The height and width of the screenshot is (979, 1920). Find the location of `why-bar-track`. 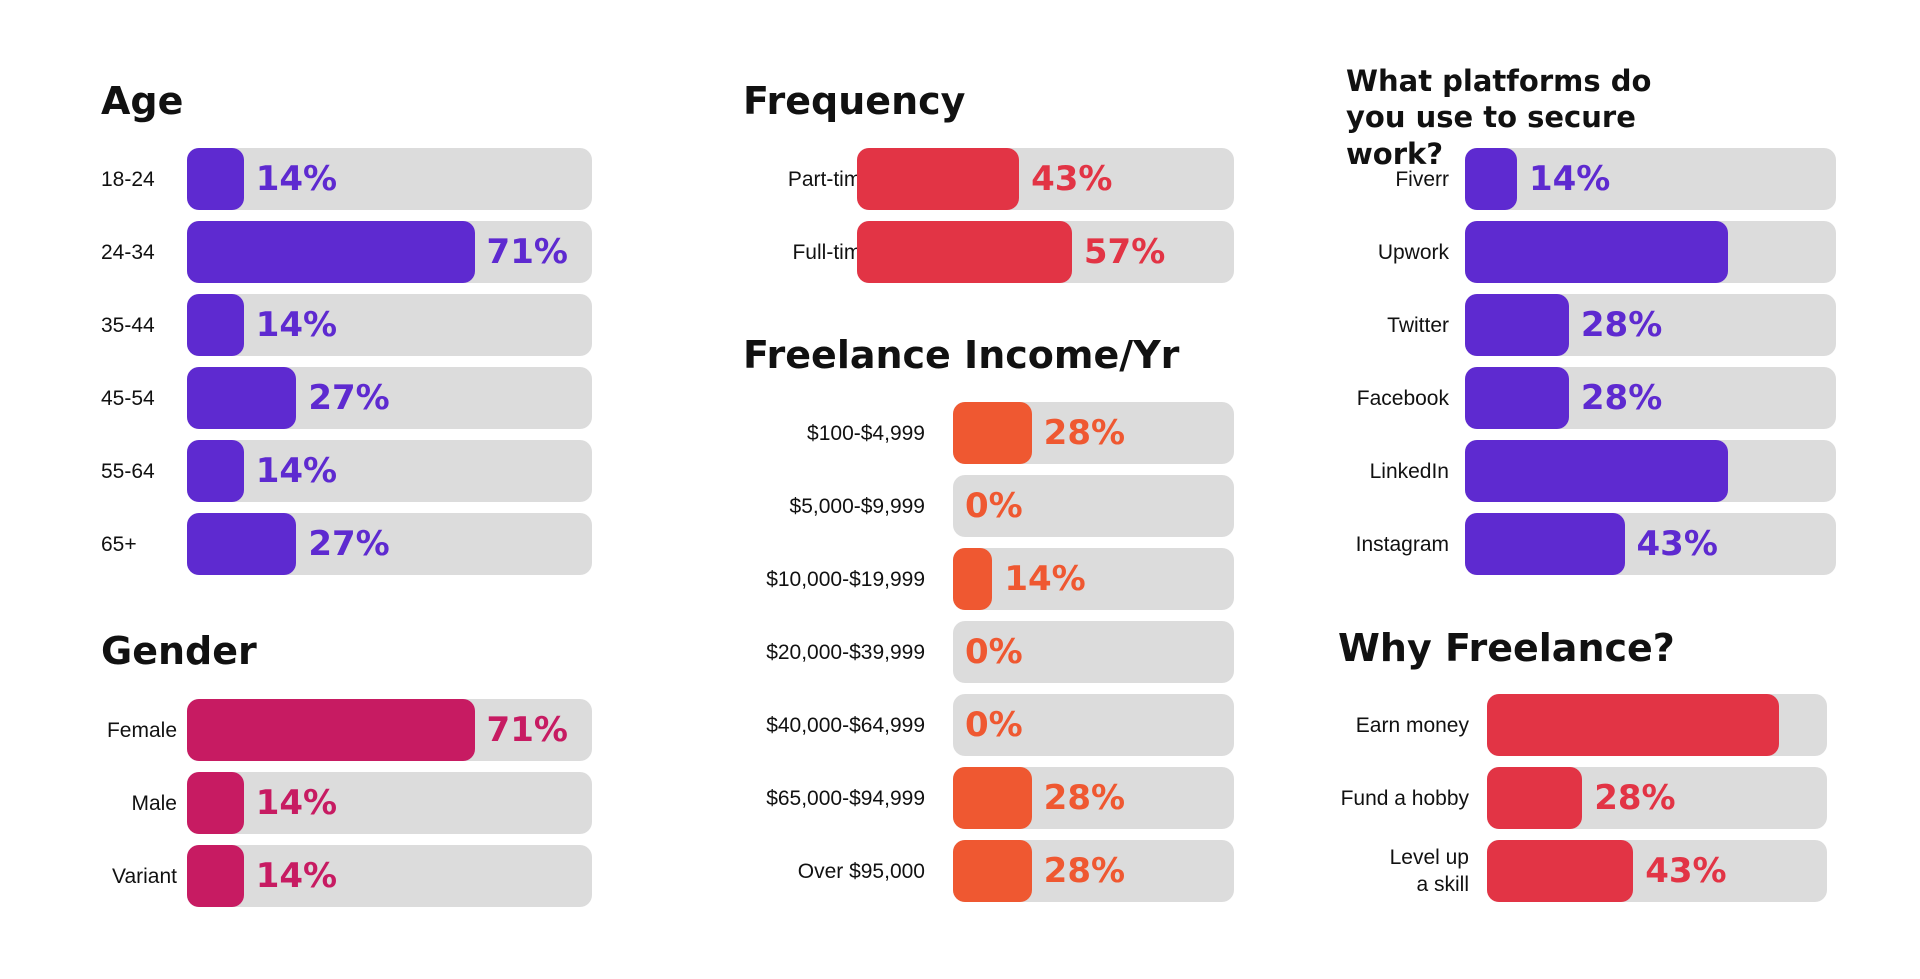

why-bar-track is located at coordinates (1657, 725).